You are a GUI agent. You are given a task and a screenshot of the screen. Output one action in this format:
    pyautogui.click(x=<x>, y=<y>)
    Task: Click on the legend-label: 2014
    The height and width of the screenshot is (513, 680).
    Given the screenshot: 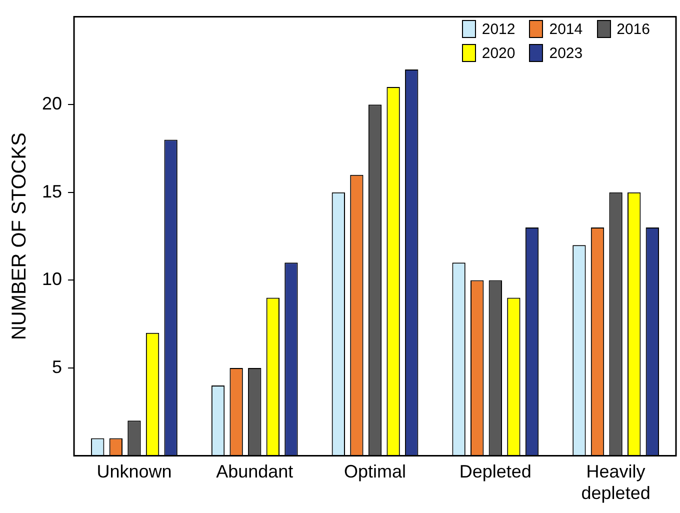 What is the action you would take?
    pyautogui.click(x=566, y=29)
    